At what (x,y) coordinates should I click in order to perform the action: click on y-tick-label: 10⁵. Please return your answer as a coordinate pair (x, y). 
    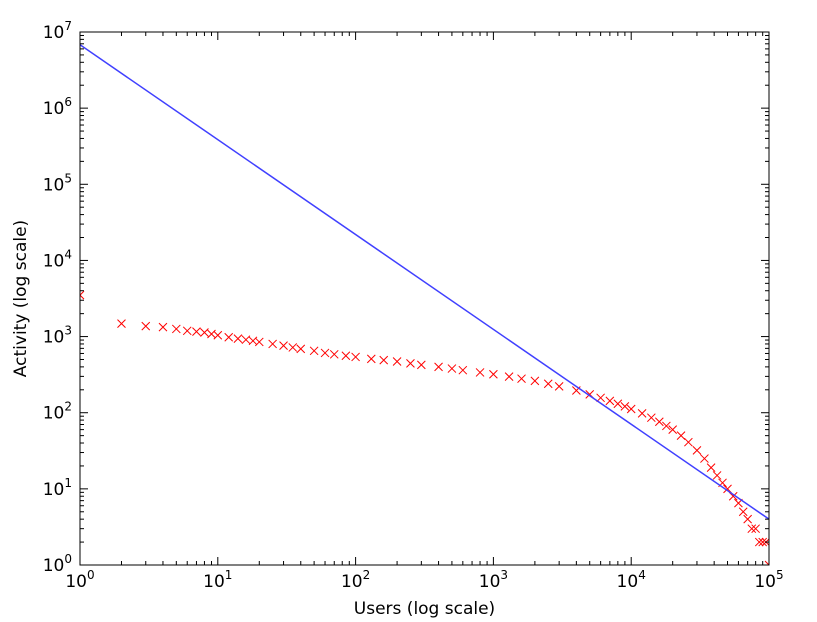
    Looking at the image, I should click on (57, 183).